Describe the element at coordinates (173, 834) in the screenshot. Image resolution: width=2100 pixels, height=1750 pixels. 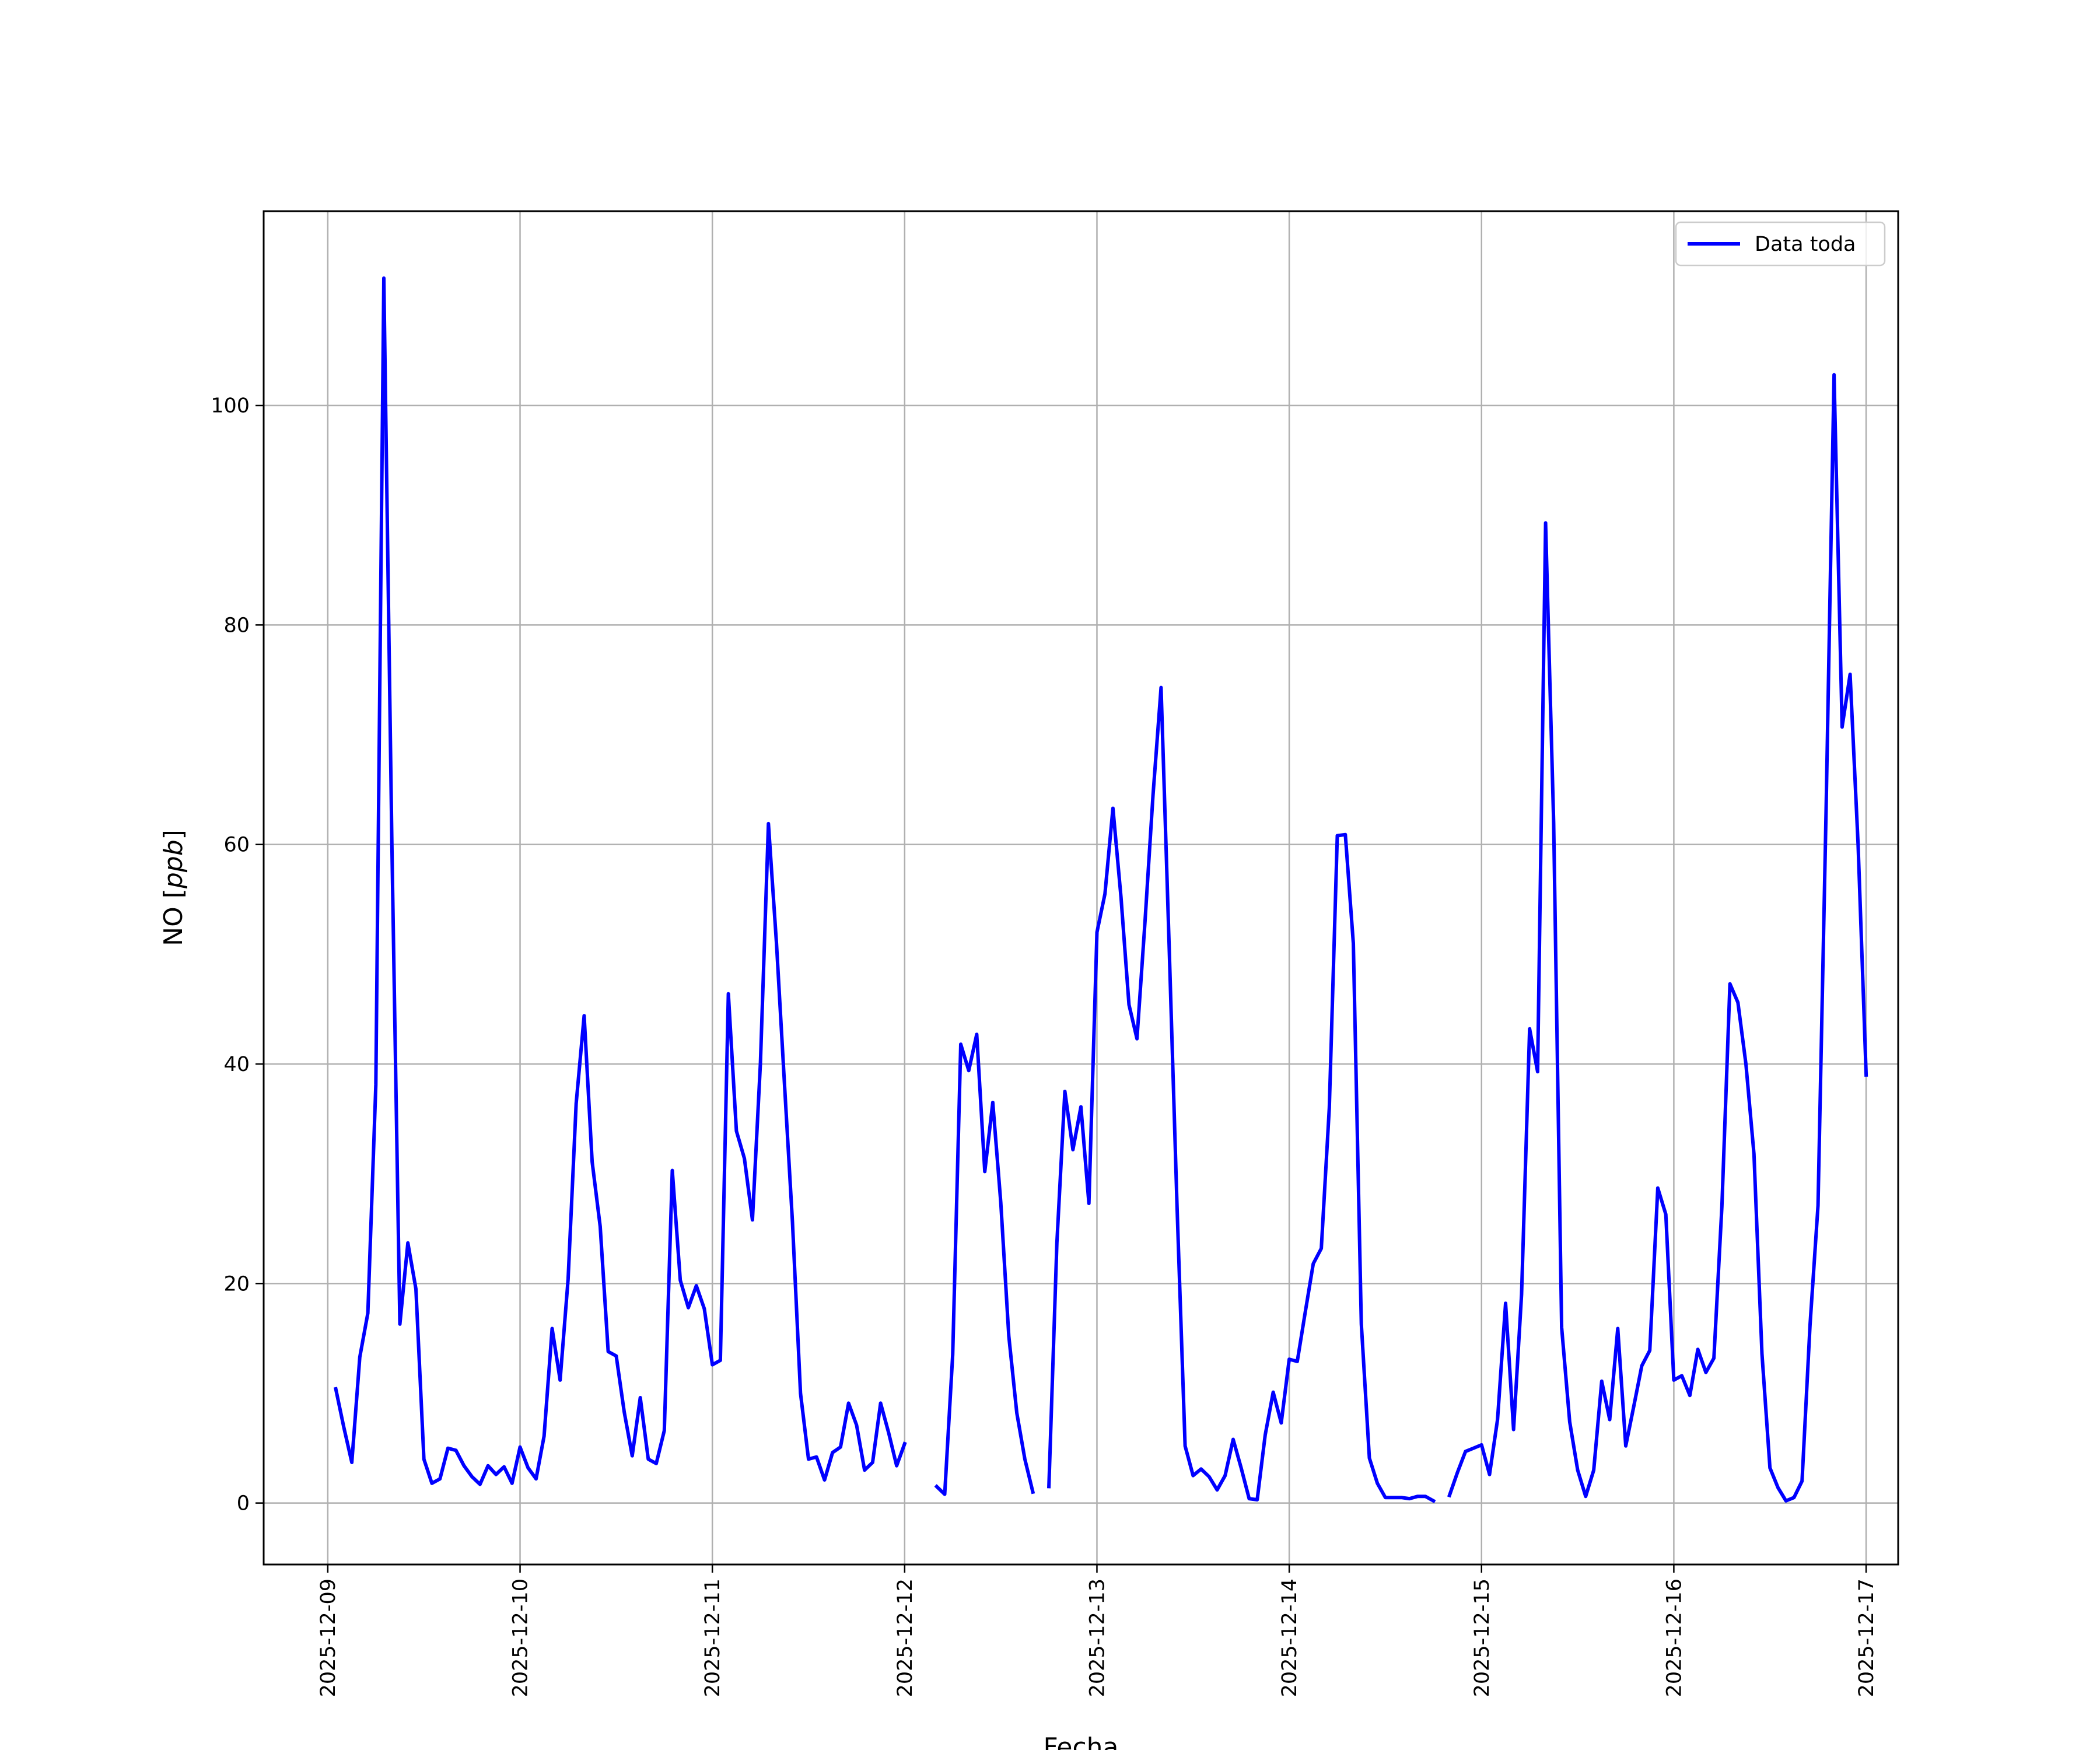
I see `y-axis-label-suffix: ]` at that location.